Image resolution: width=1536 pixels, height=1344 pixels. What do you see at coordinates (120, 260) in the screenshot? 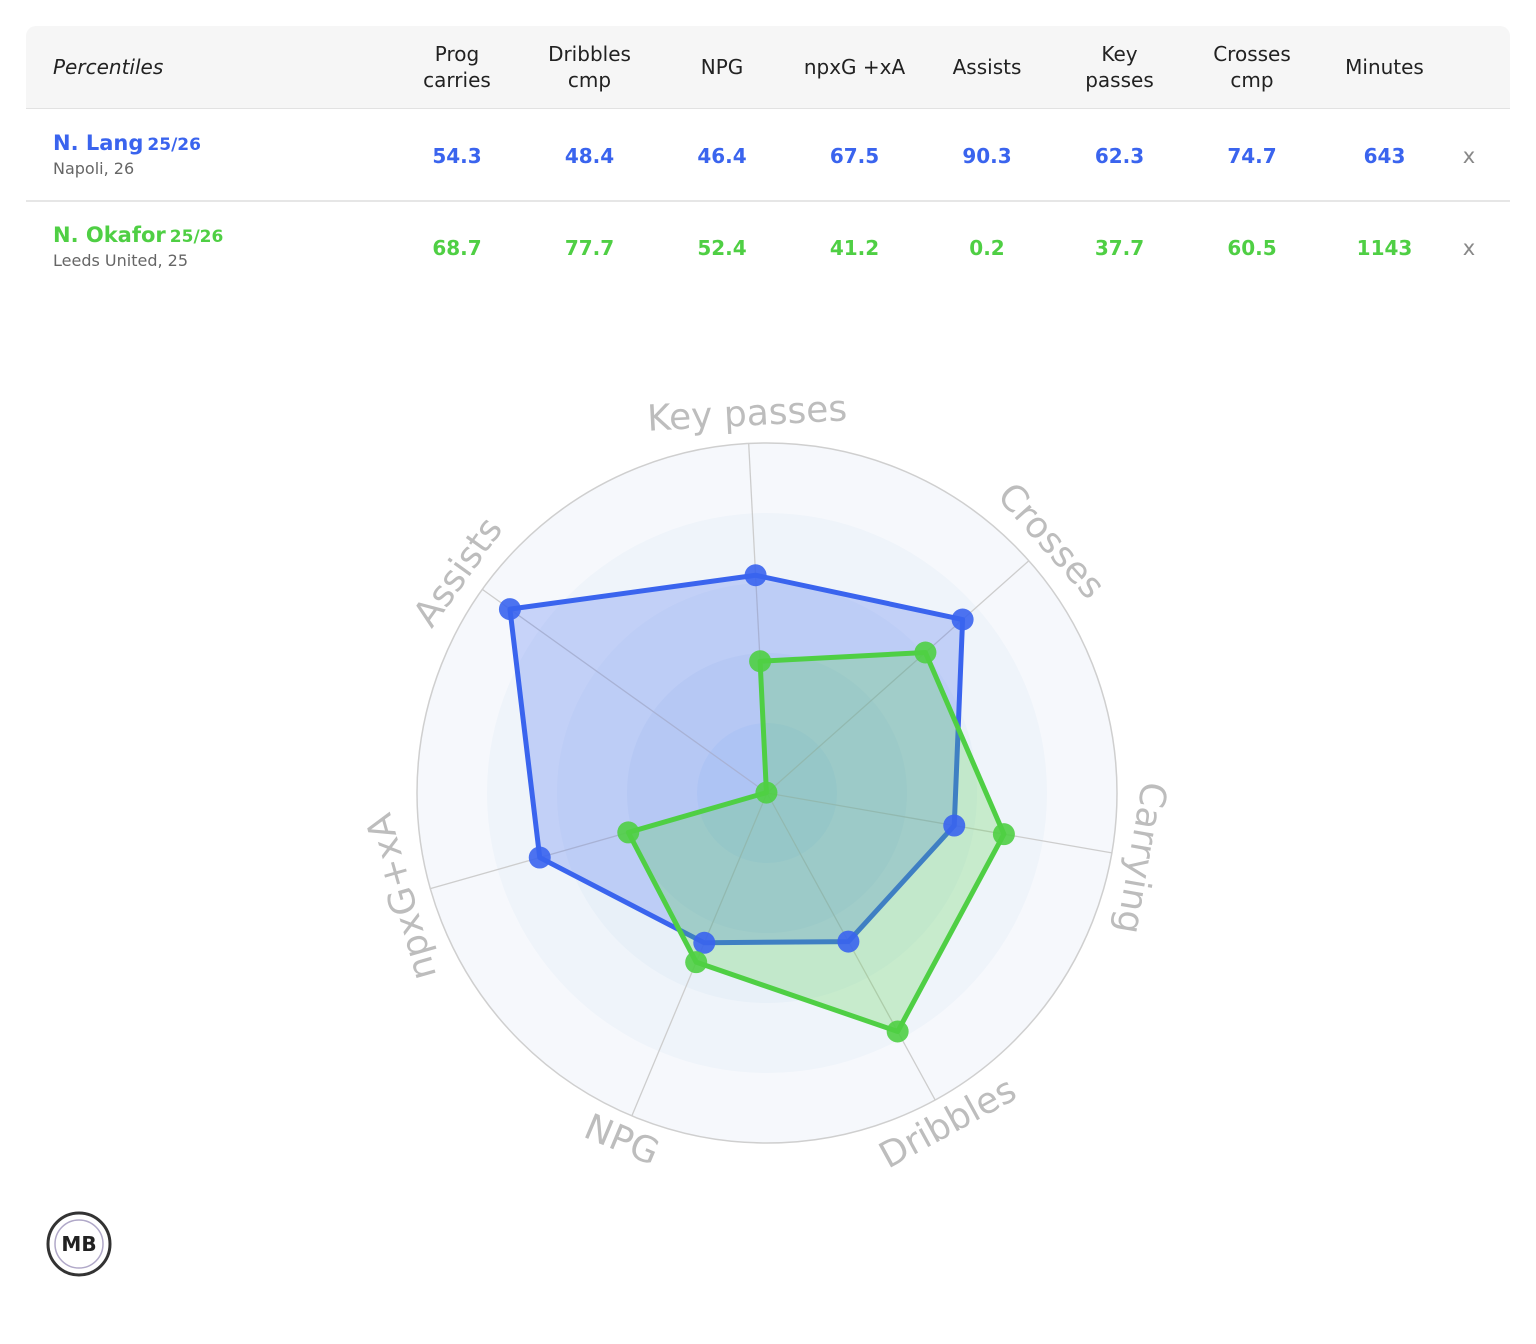
I see `player-info: Leeds United, 25` at bounding box center [120, 260].